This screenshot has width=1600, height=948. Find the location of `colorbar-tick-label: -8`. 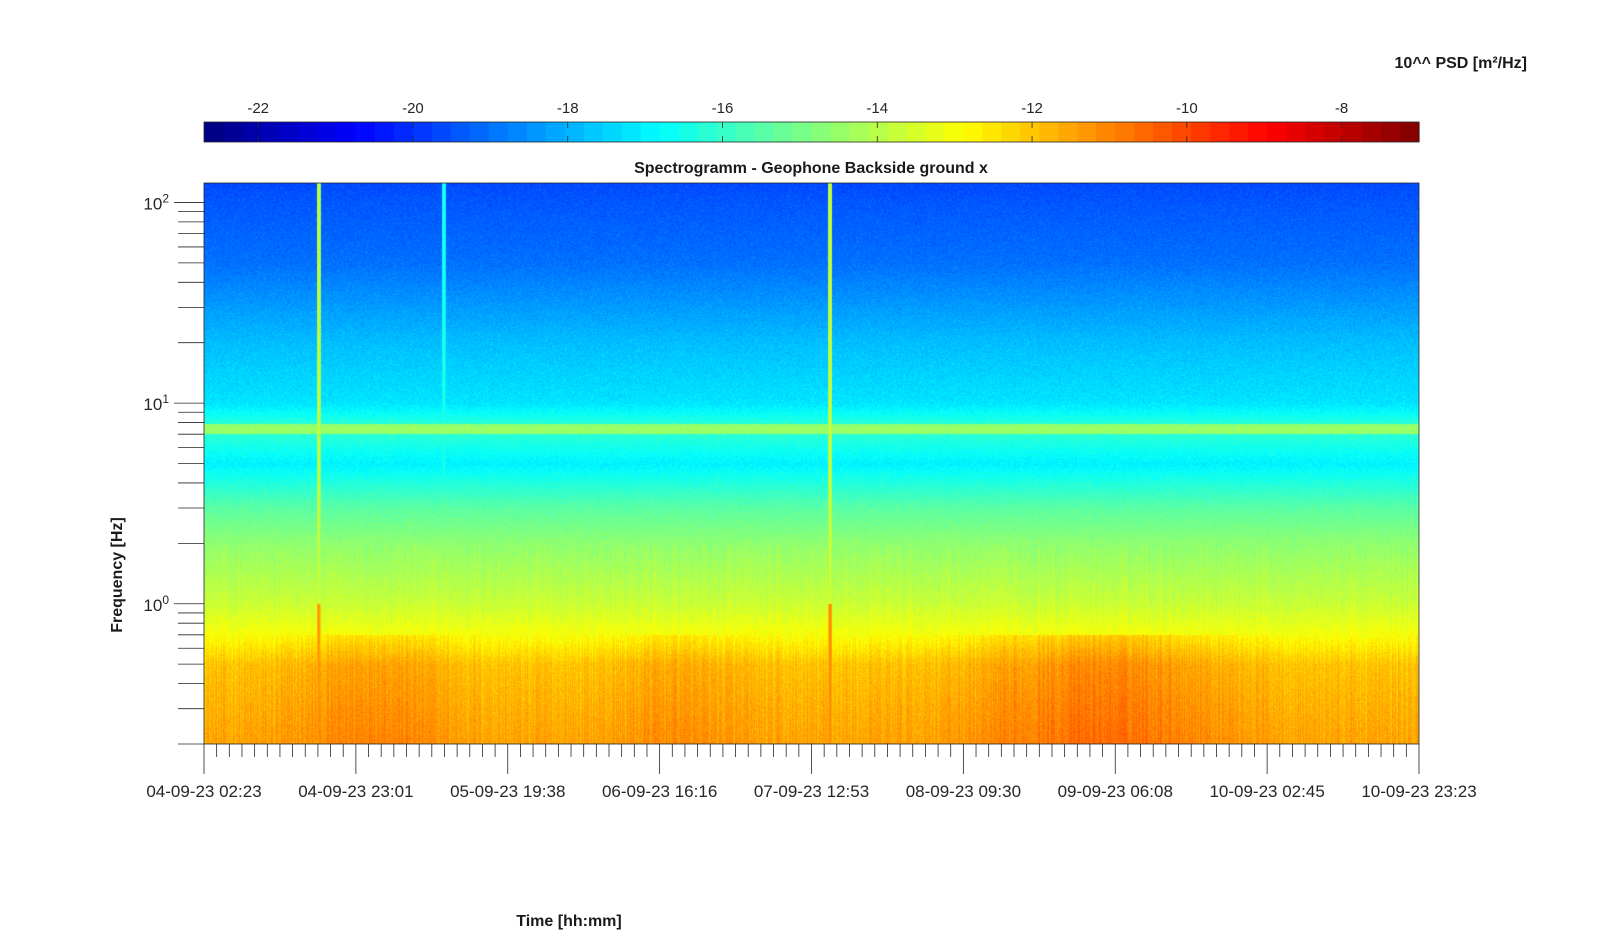

colorbar-tick-label: -8 is located at coordinates (1341, 108).